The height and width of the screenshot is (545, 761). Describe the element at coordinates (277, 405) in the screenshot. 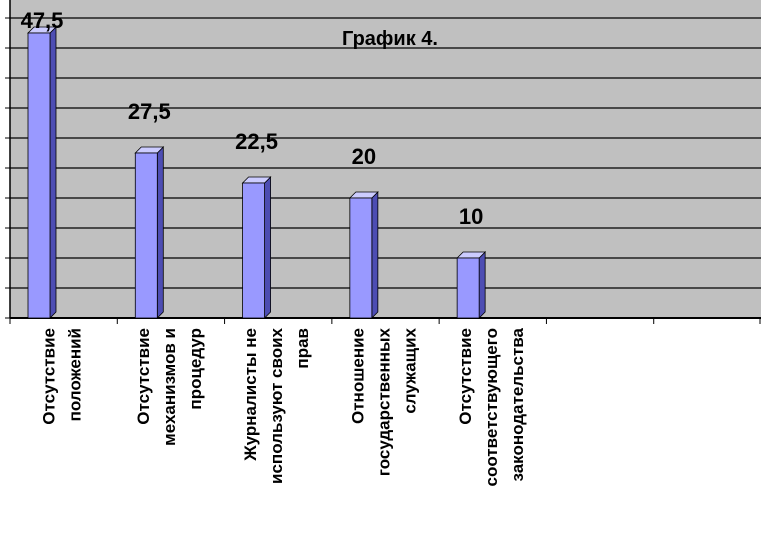

I see `x-tick-label: Журналисты не используют своих прав` at that location.